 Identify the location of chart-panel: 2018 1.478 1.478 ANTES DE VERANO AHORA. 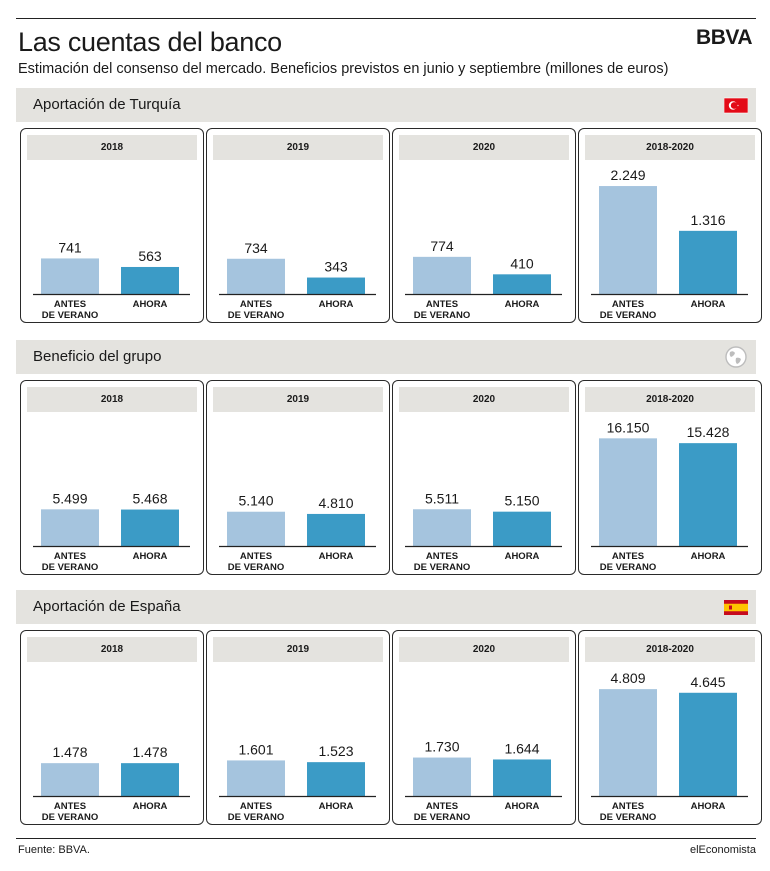
(112, 727).